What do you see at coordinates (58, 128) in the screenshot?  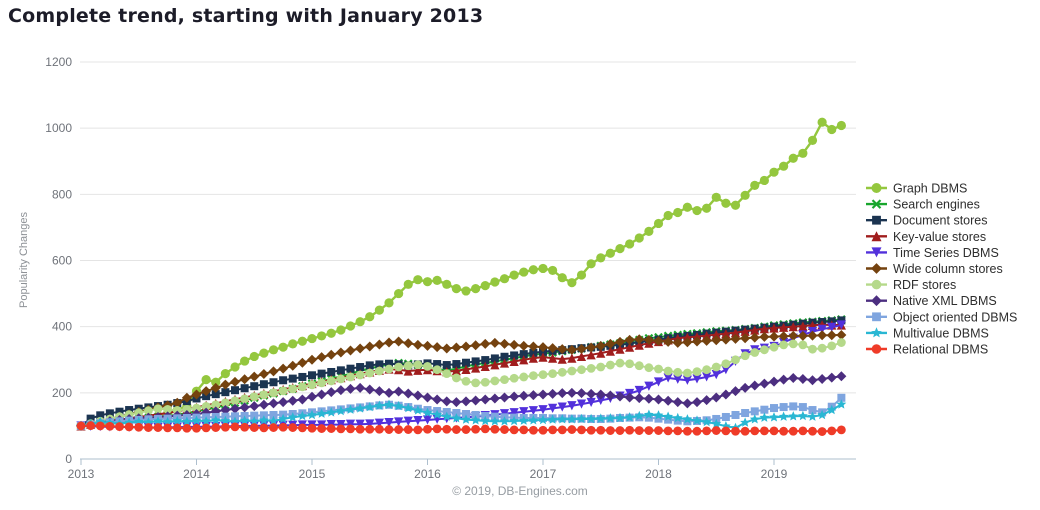 I see `y-tick-label: 1000` at bounding box center [58, 128].